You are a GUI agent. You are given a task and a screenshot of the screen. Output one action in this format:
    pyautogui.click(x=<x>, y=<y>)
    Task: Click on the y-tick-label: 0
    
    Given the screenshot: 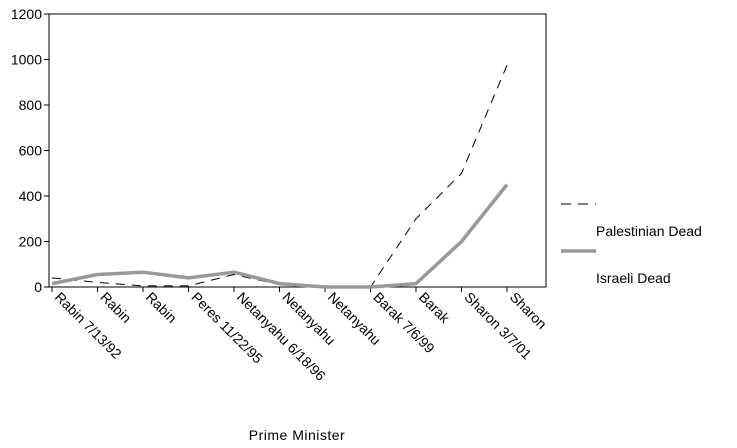 What is the action you would take?
    pyautogui.click(x=38, y=287)
    